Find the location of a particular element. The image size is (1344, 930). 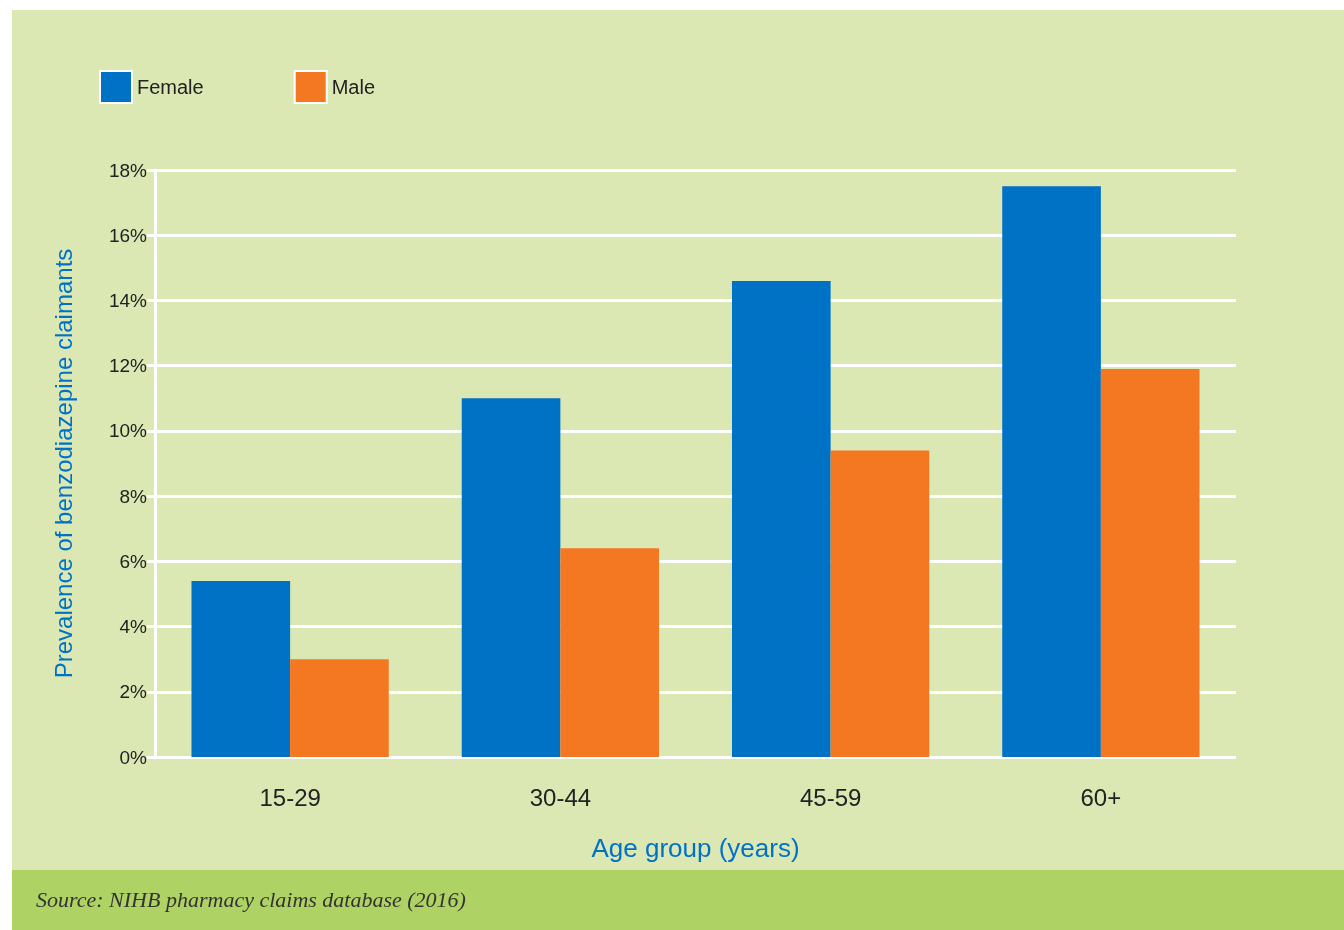

legend-label: Female is located at coordinates (170, 87).